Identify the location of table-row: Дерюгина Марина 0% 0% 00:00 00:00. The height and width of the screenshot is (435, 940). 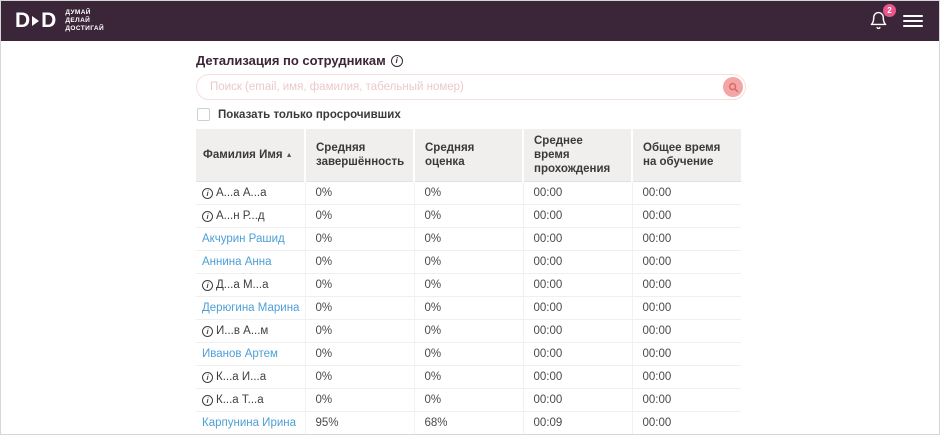
(468, 308).